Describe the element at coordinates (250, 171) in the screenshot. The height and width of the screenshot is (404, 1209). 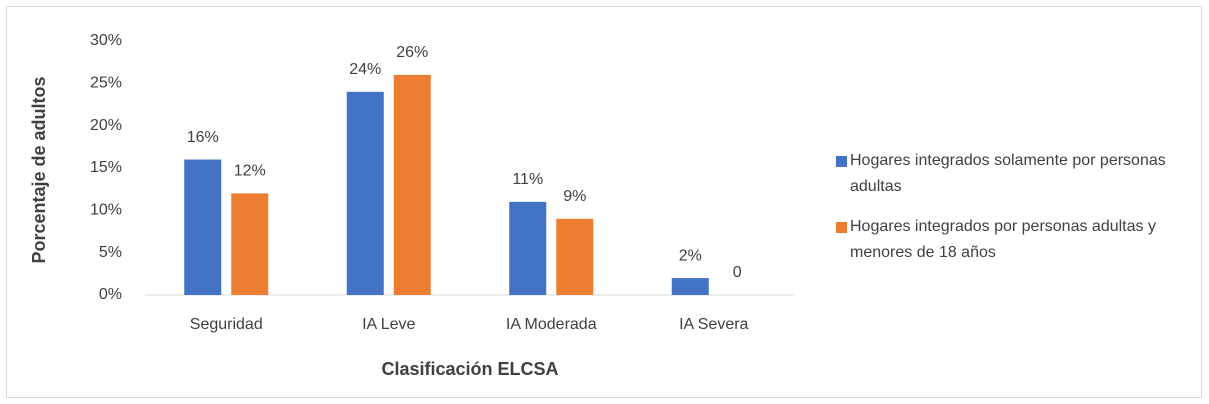
I see `data-label: 12%` at that location.